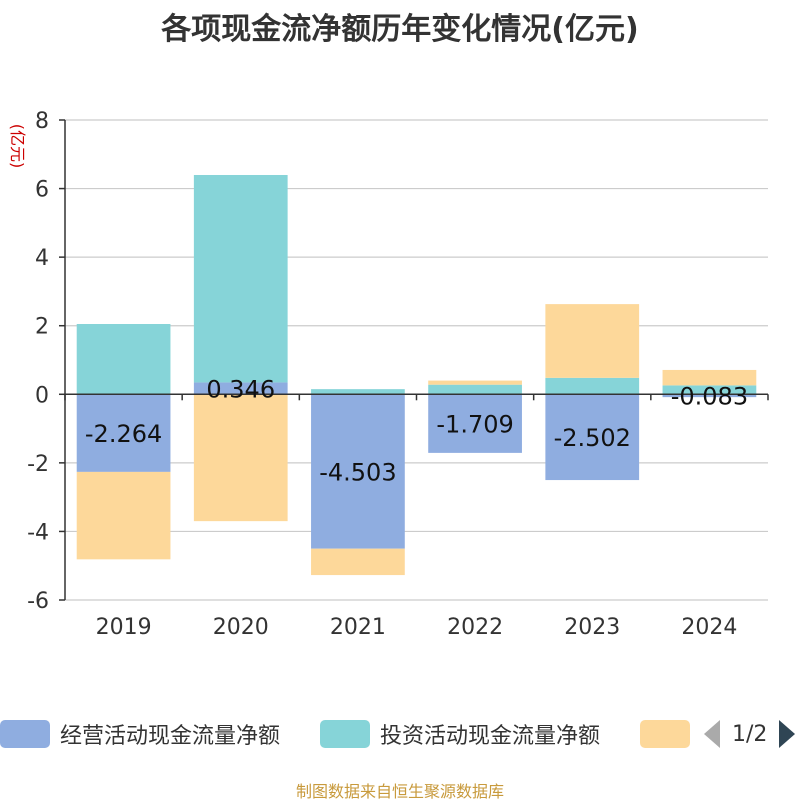 This screenshot has width=800, height=802. I want to click on bar-series0-2022, so click(475, 423).